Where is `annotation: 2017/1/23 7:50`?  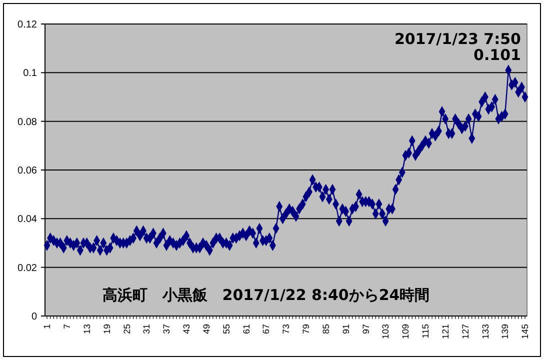
annotation: 2017/1/23 7:50 is located at coordinates (457, 39).